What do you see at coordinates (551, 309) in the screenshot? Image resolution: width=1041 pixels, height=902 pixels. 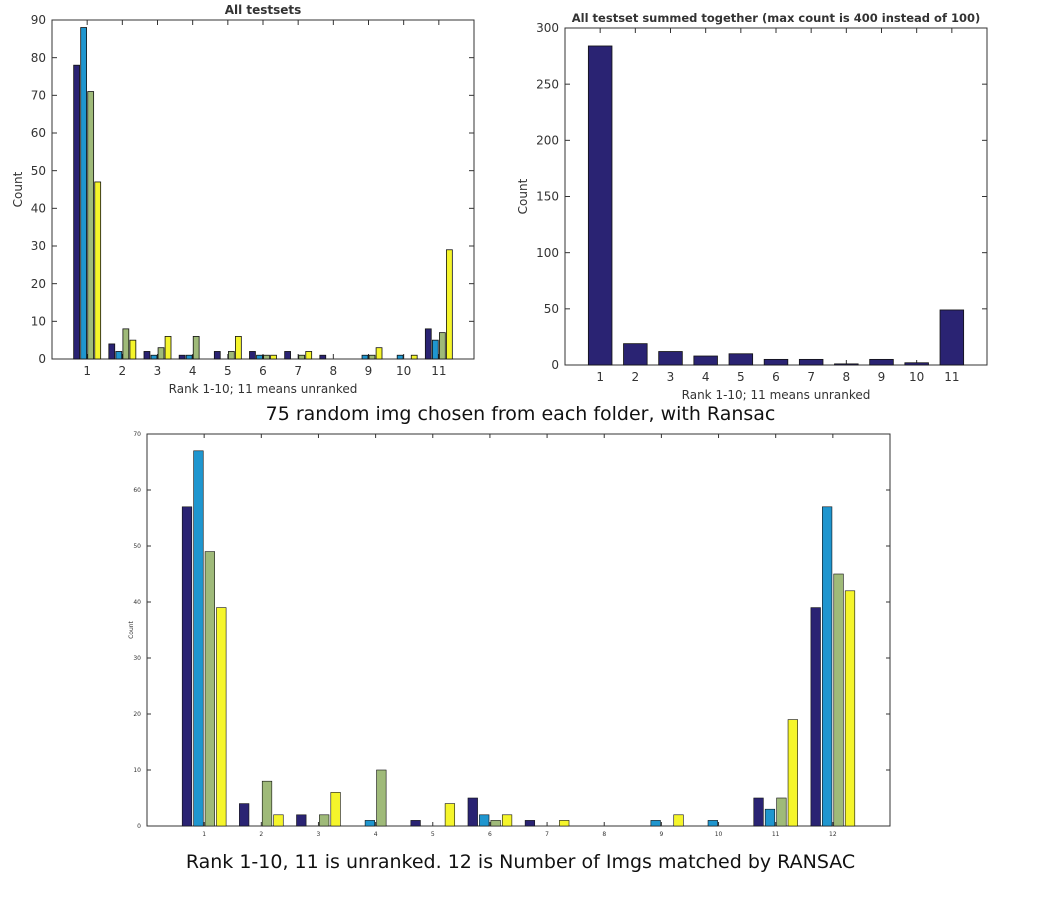 I see `y-tick-label: 50` at bounding box center [551, 309].